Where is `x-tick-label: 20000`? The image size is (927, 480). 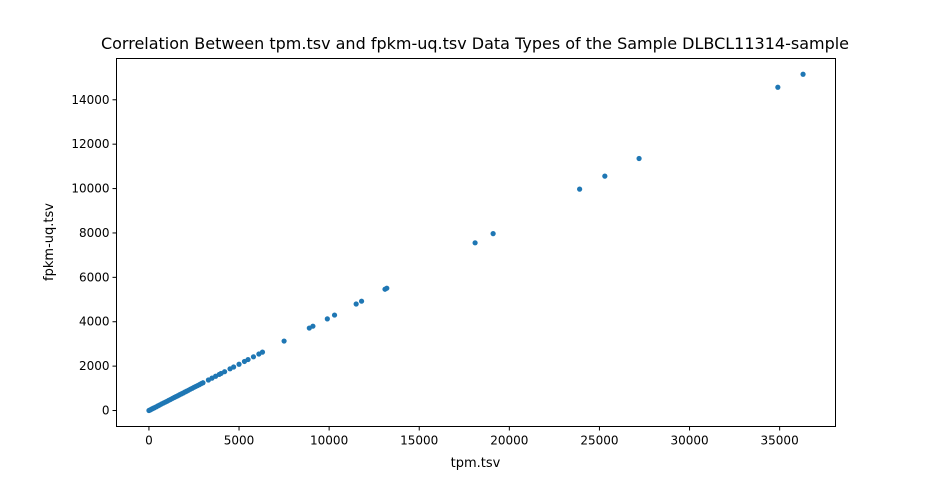 x-tick-label: 20000 is located at coordinates (509, 441).